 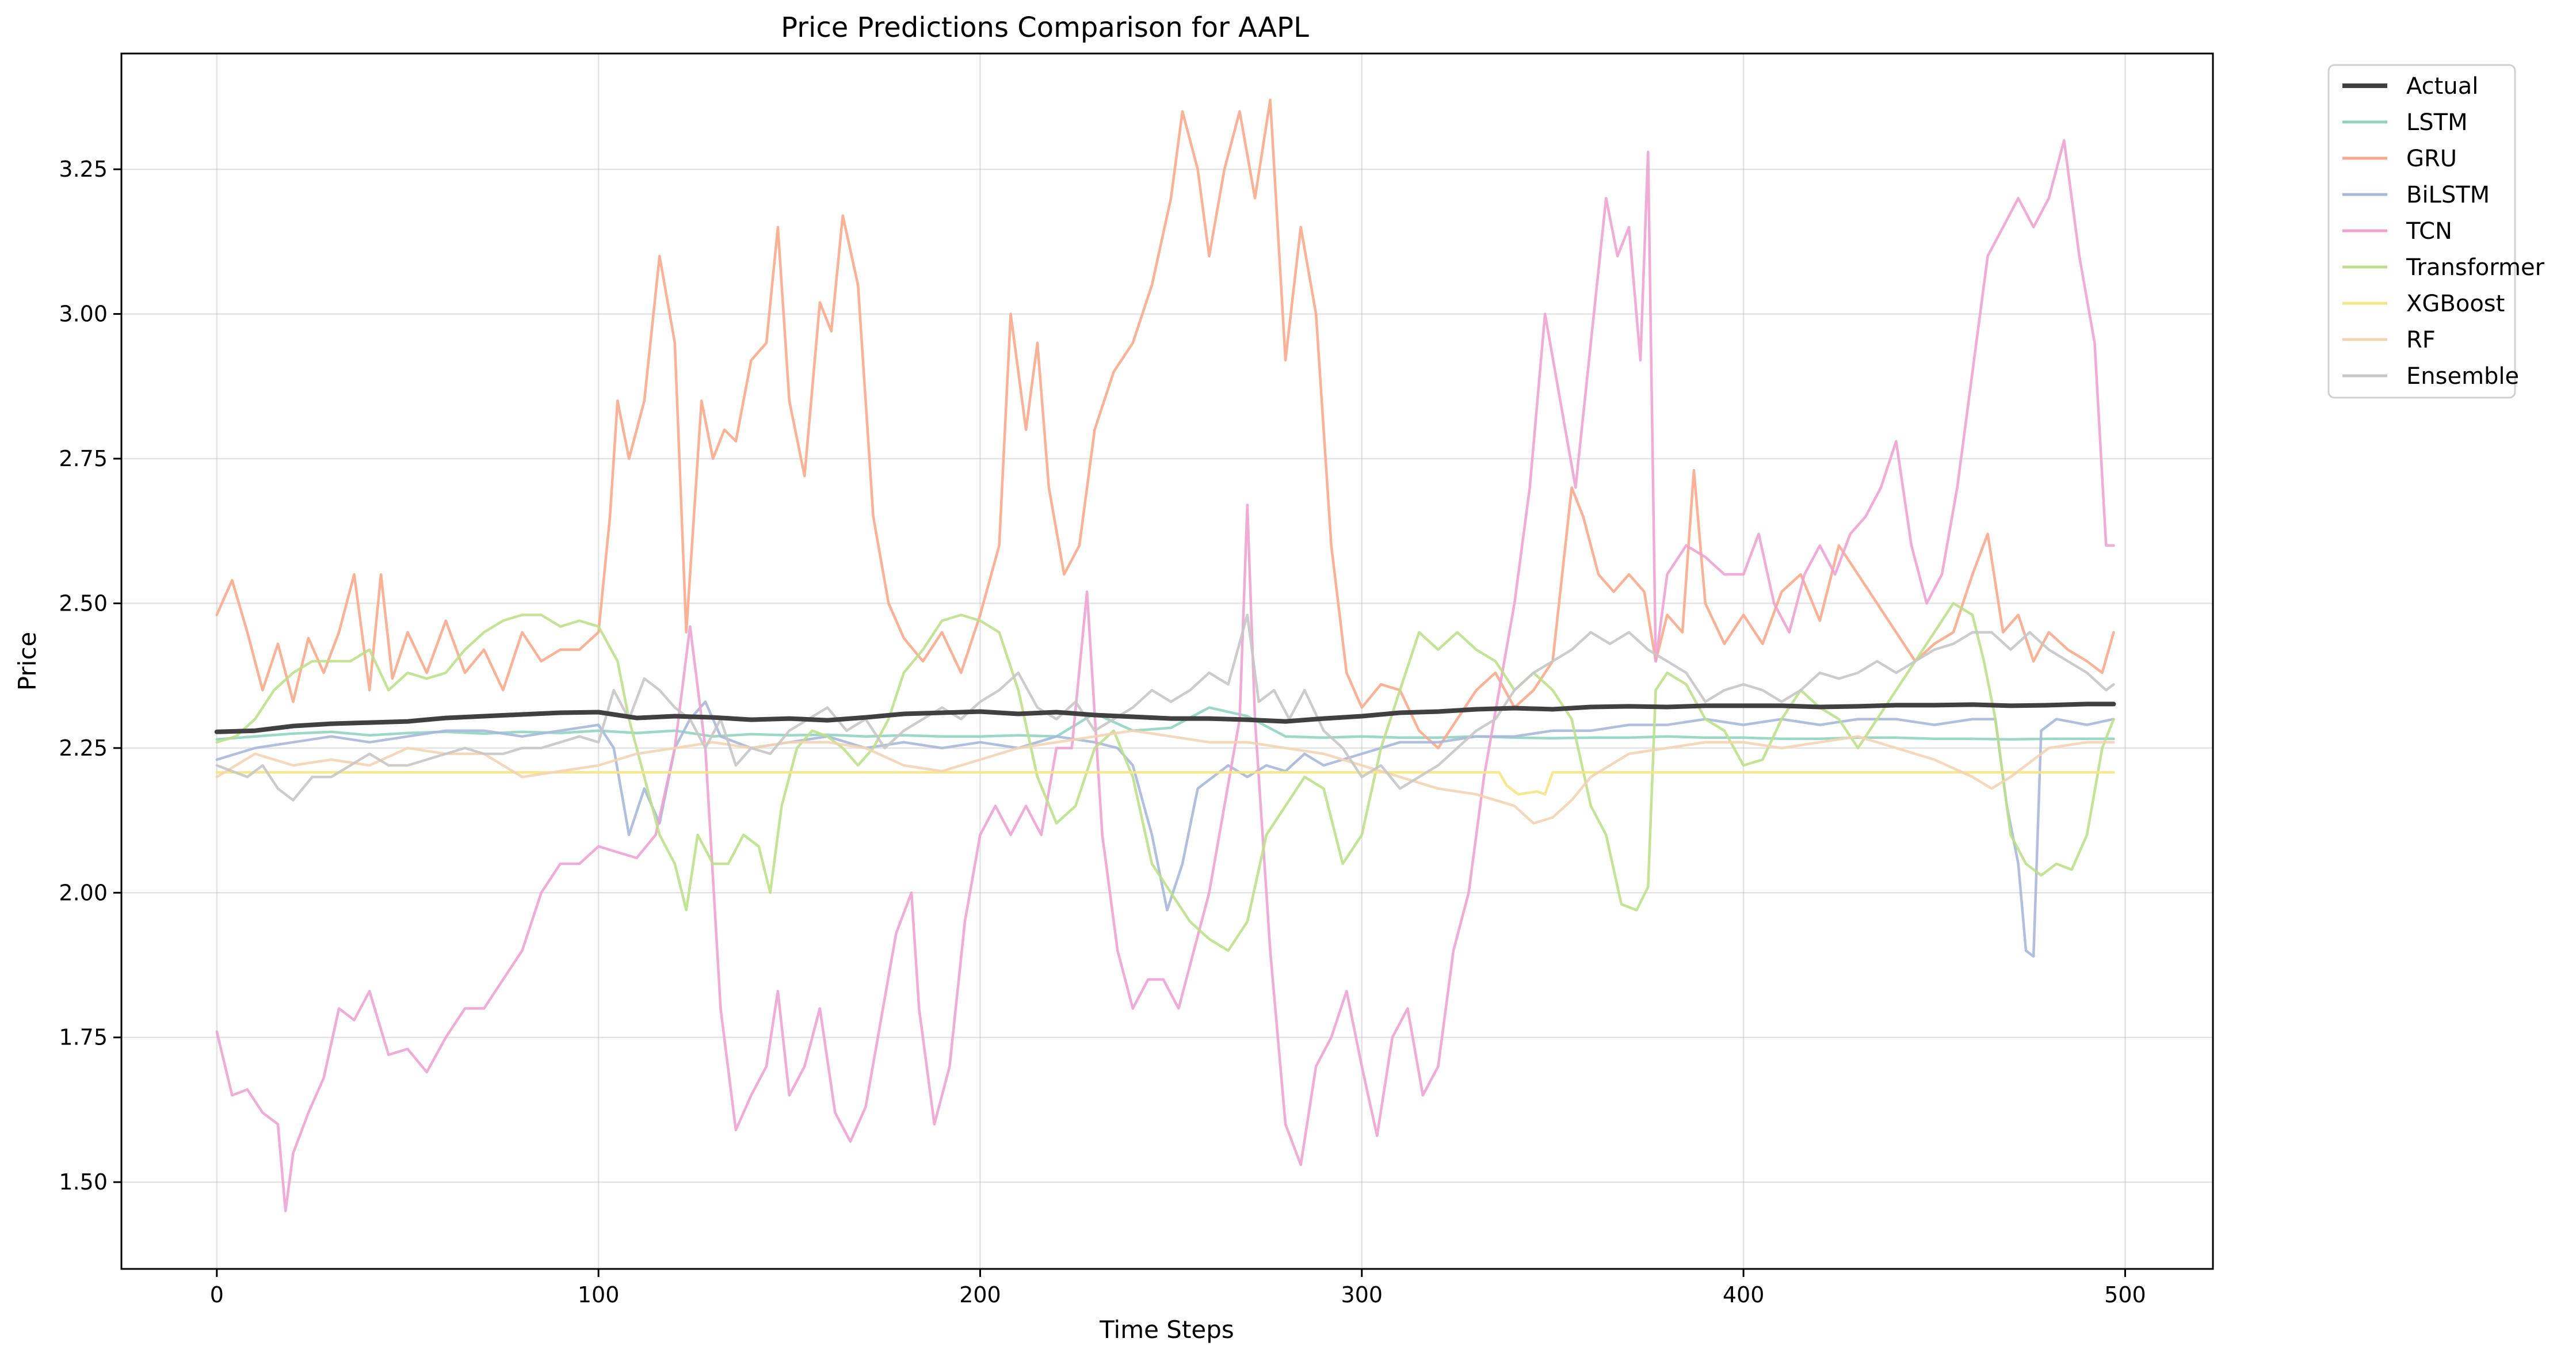 I want to click on series-line-bilstm, so click(x=1165, y=829).